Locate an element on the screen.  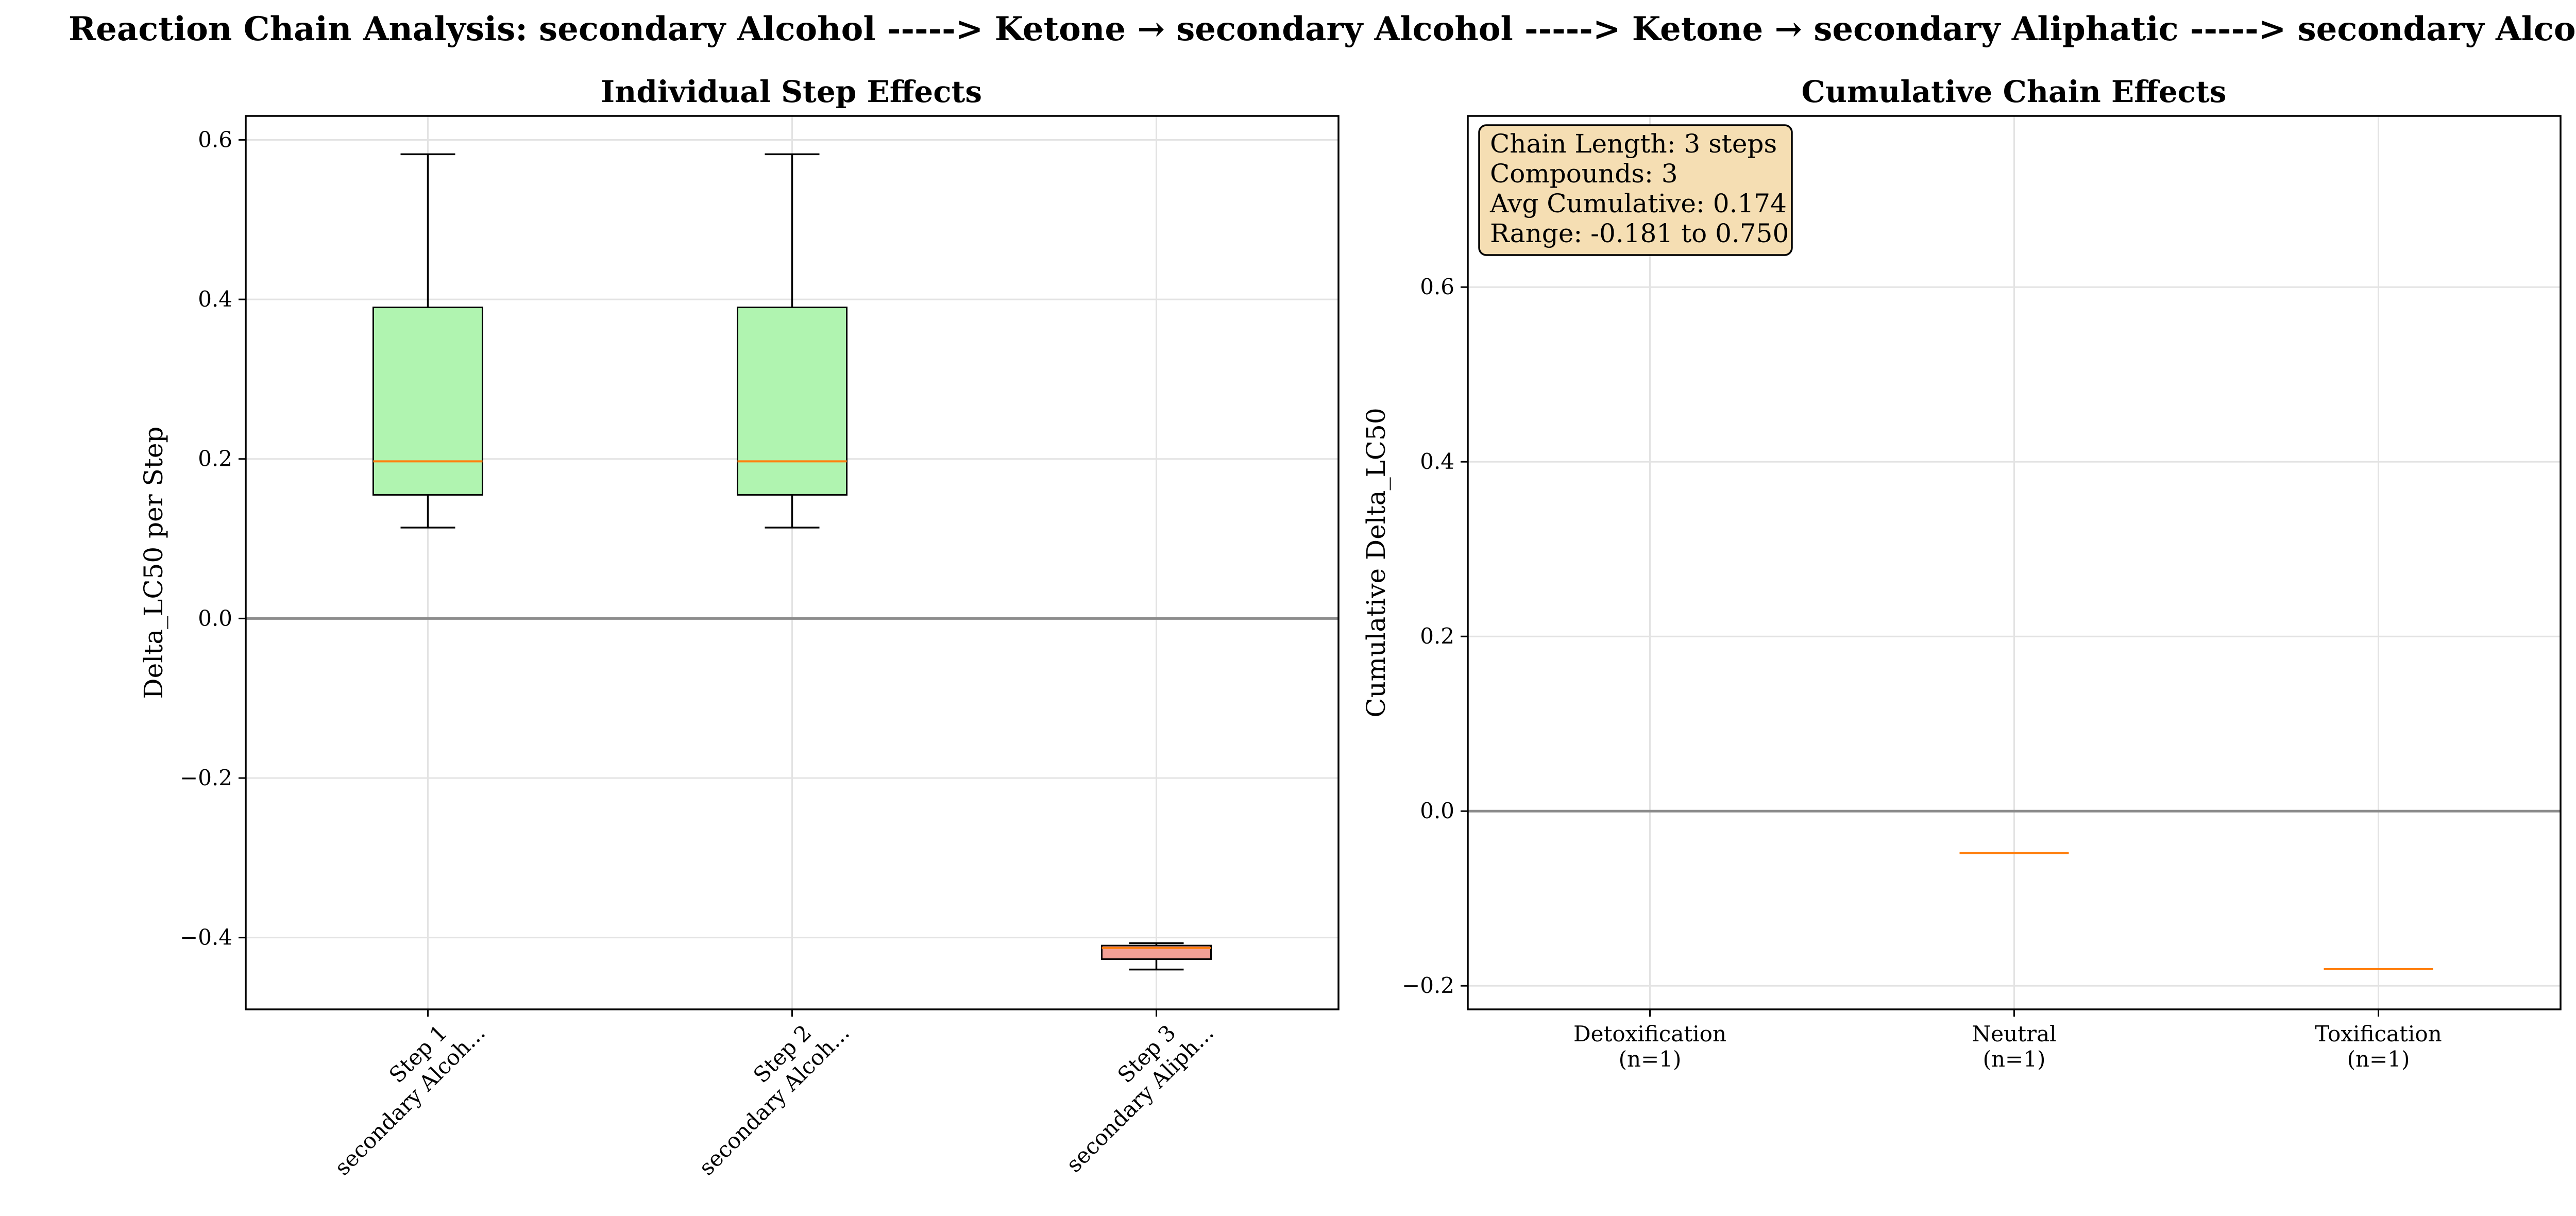
y-axis-label-individual-step-effects: Delta_LC50 per Step is located at coordinates (153, 563).